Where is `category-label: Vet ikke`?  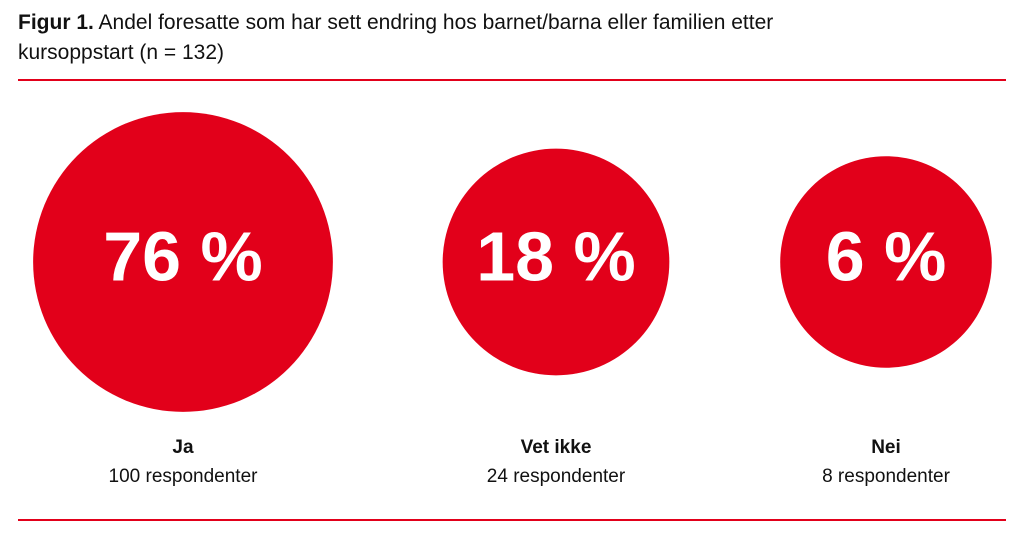
category-label: Vet ikke is located at coordinates (556, 447).